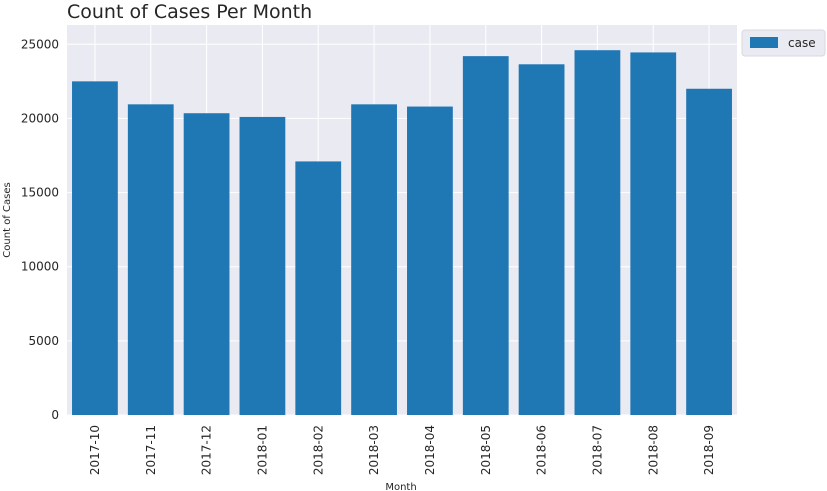 Image resolution: width=827 pixels, height=491 pixels. I want to click on x-tick-label: 2017-12, so click(207, 450).